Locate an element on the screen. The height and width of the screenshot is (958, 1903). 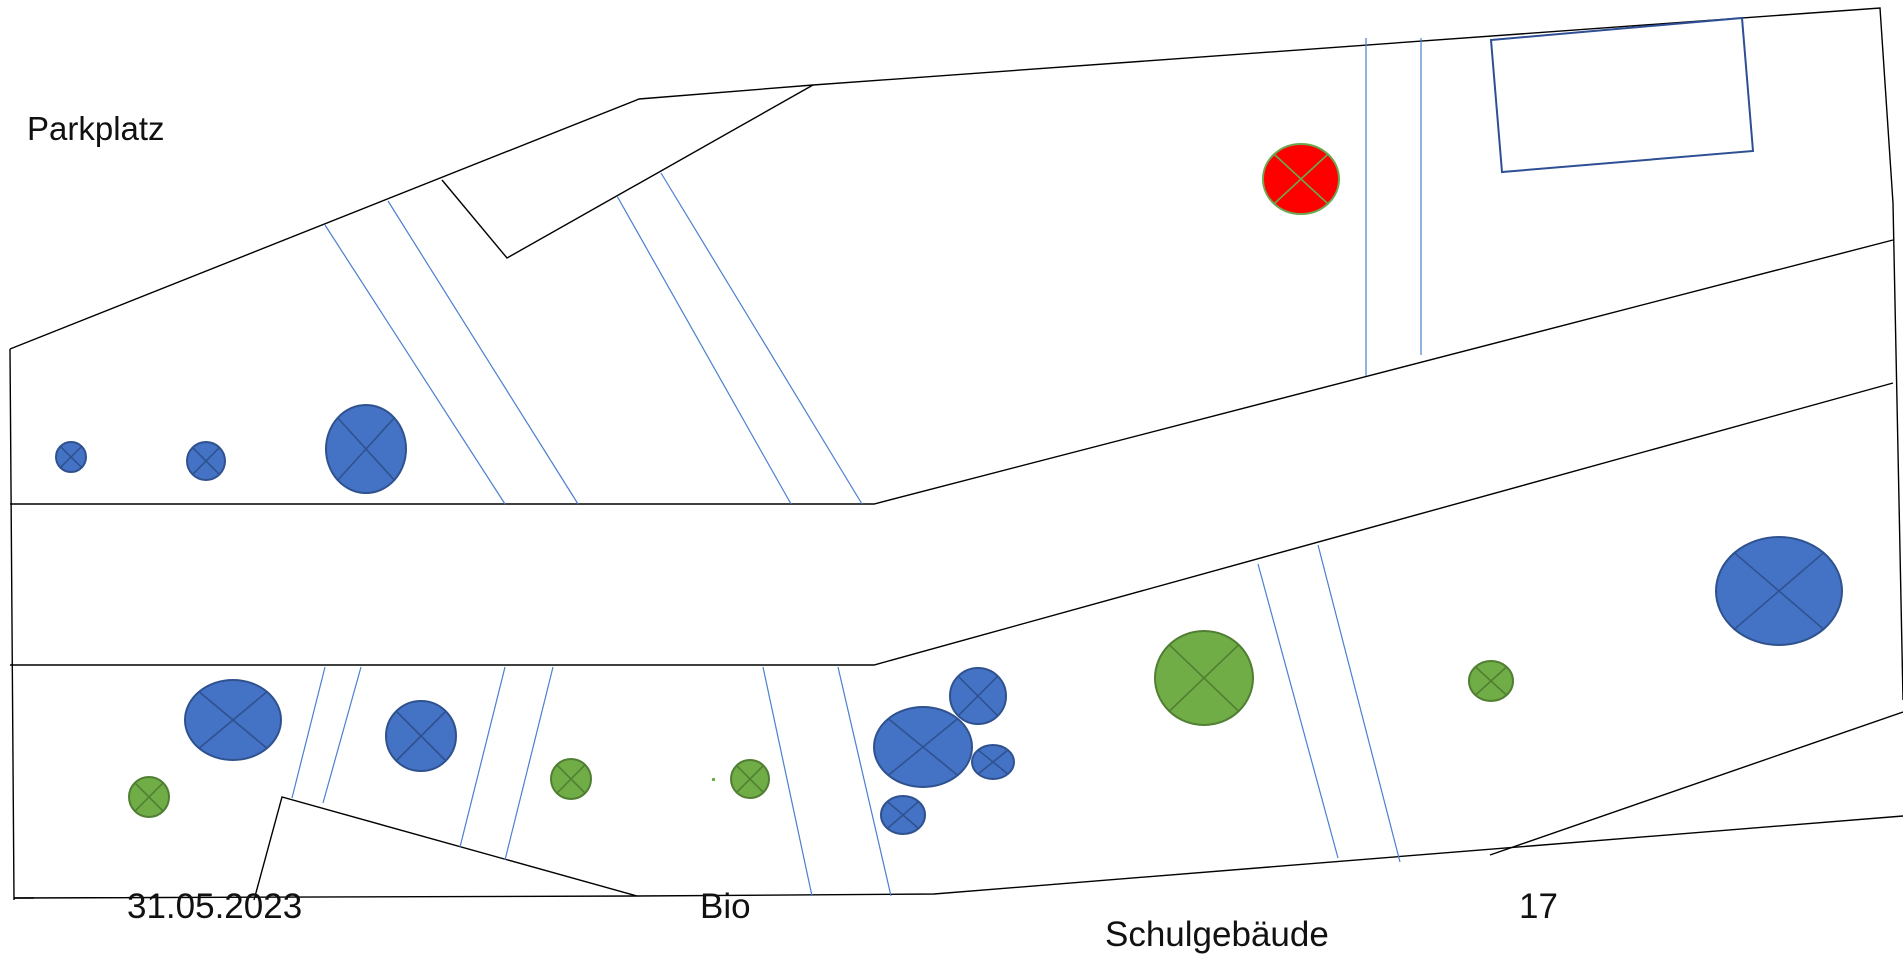
triangle-bed is located at coordinates (445, 848).